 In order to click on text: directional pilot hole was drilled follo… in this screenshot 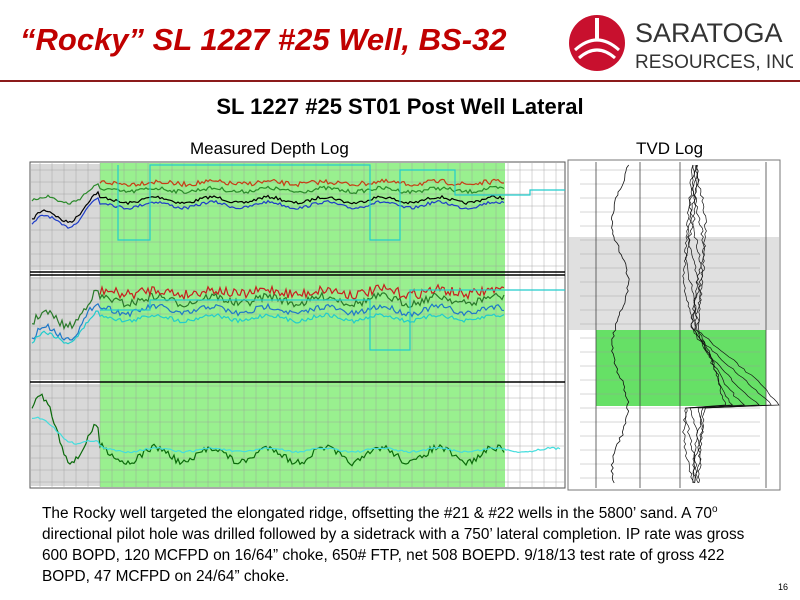, I will do `click(393, 556)`.